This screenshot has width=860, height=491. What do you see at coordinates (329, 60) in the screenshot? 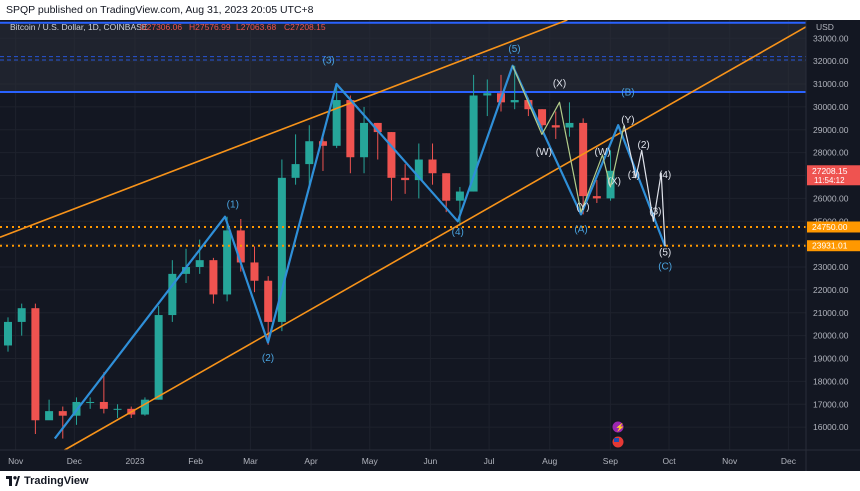
I see `wave-label: (3)` at bounding box center [329, 60].